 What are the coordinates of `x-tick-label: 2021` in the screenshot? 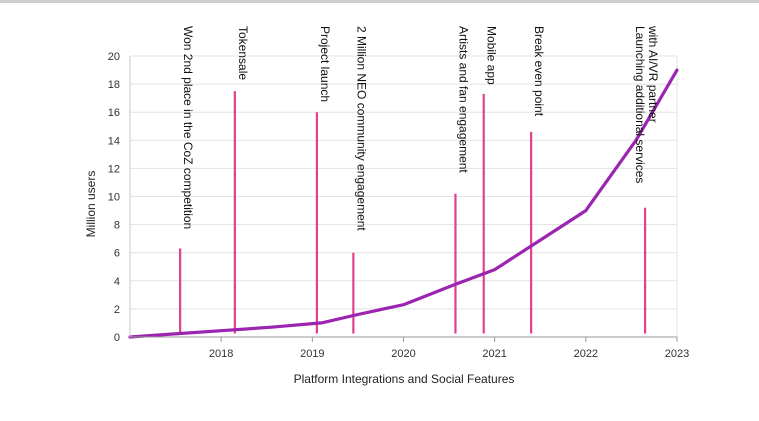 It's located at (494, 354).